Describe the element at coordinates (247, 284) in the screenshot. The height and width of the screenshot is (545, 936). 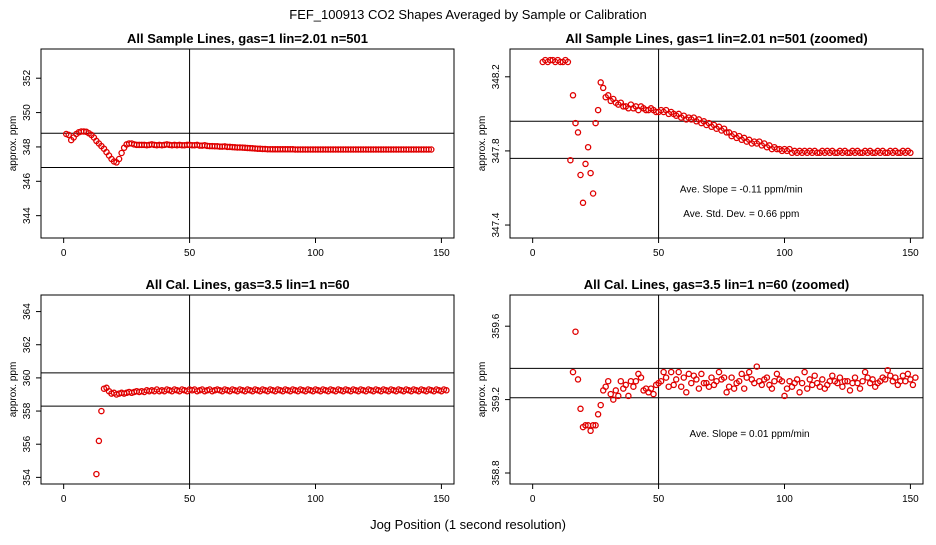
I see `panel-title: All Cal. Lines, gas=3.5 lin=1 n=60` at that location.